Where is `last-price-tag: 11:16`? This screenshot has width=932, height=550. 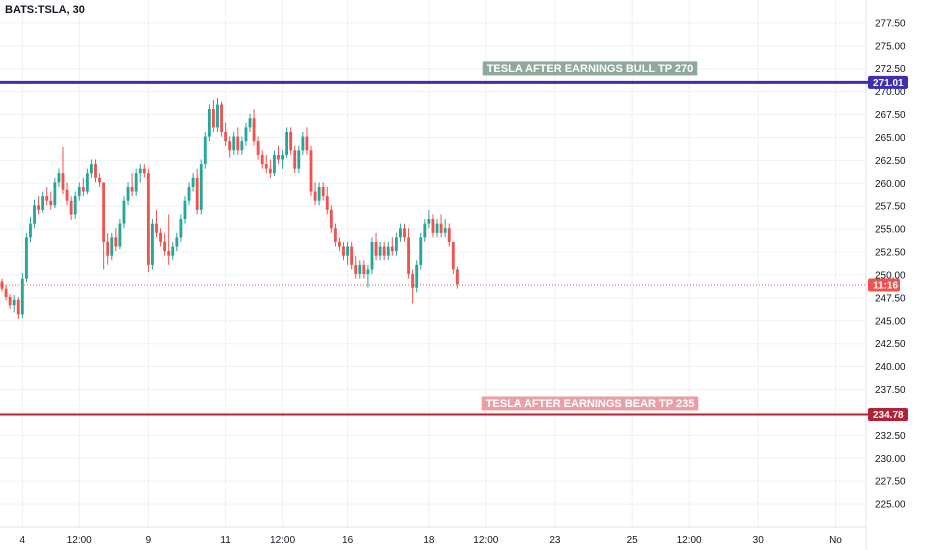
last-price-tag: 11:16 is located at coordinates (884, 285).